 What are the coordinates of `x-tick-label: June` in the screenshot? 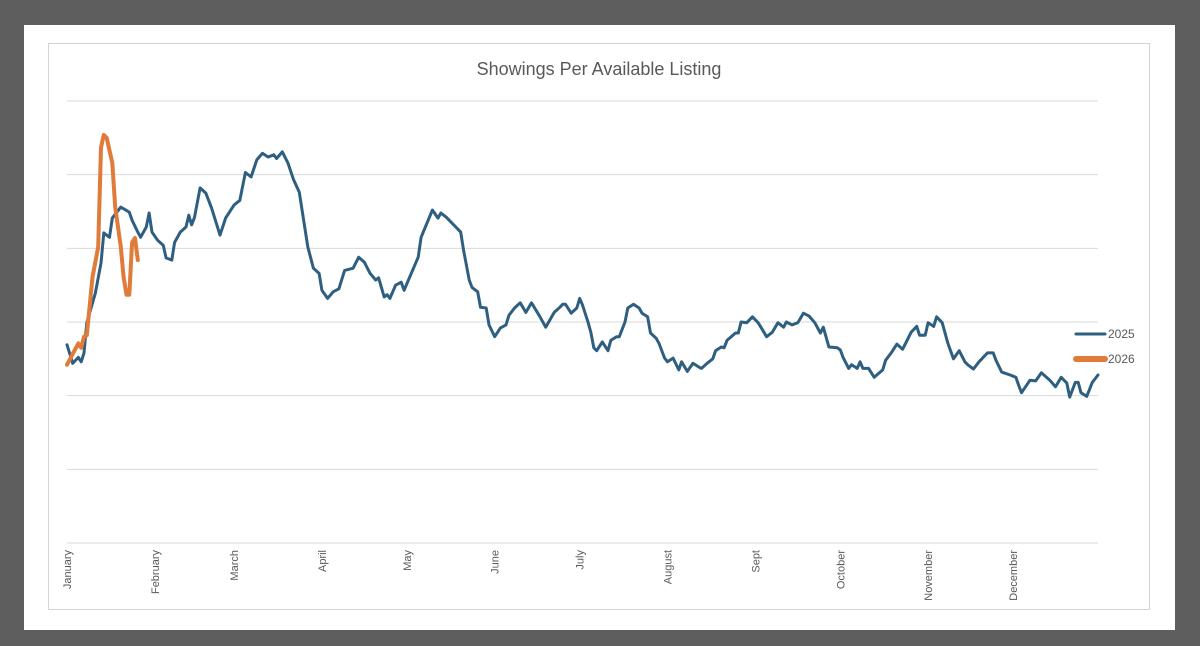 It's located at (496, 562).